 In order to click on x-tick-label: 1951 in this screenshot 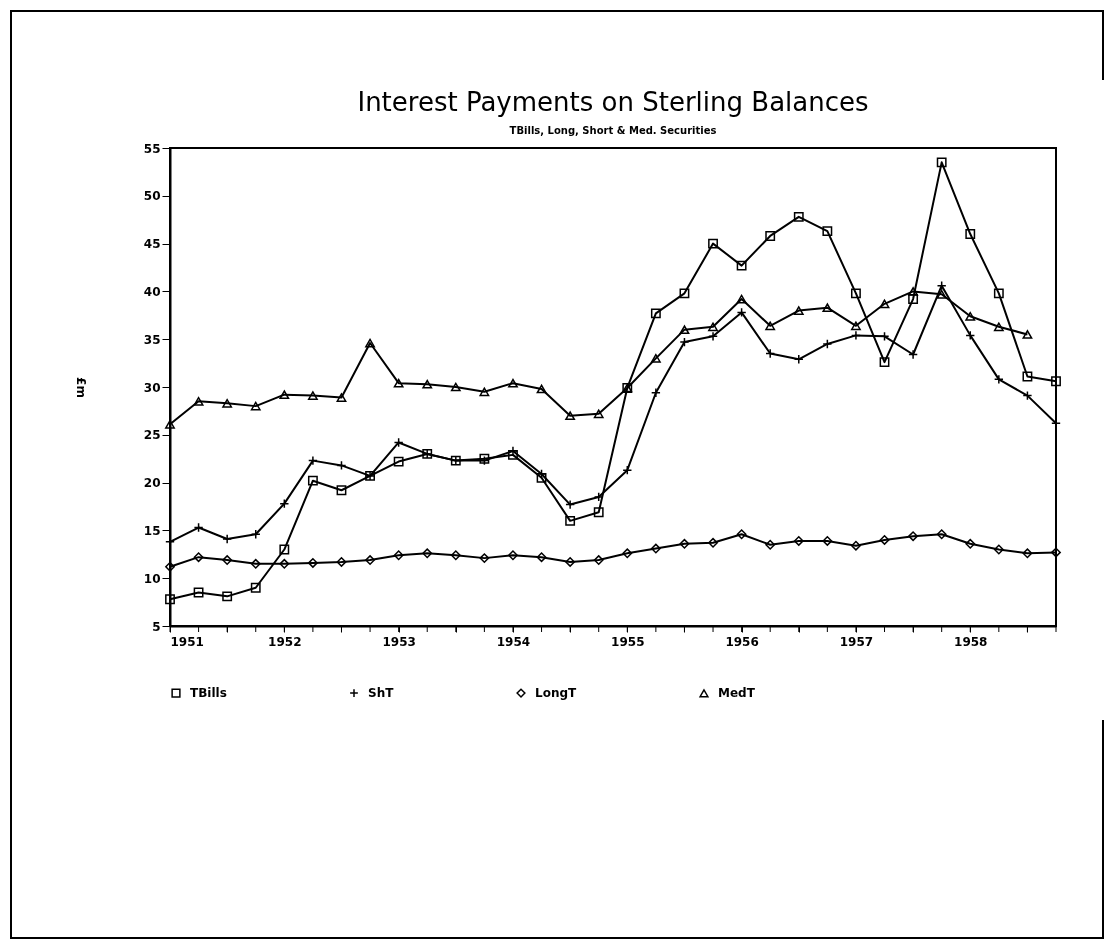, I will do `click(187, 641)`.